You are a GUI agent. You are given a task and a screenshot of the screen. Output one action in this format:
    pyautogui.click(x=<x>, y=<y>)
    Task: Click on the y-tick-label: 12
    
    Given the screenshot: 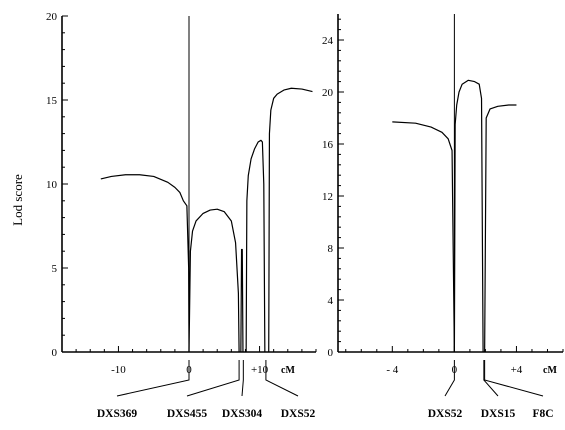 What is the action you would take?
    pyautogui.click(x=327, y=197)
    